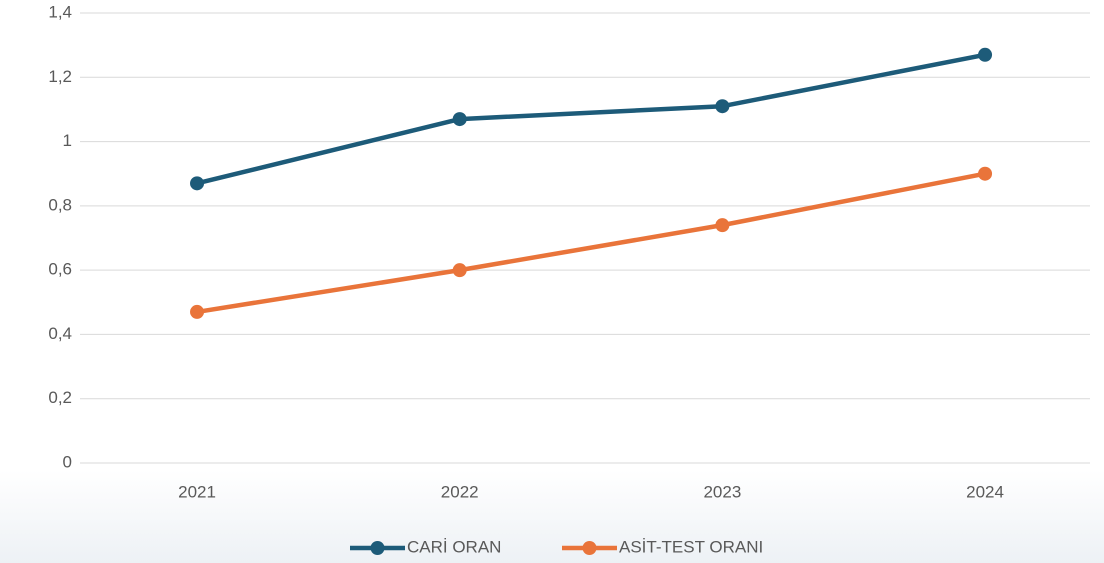 The width and height of the screenshot is (1104, 563). Describe the element at coordinates (985, 491) in the screenshot. I see `x-tick-label: 2024` at that location.